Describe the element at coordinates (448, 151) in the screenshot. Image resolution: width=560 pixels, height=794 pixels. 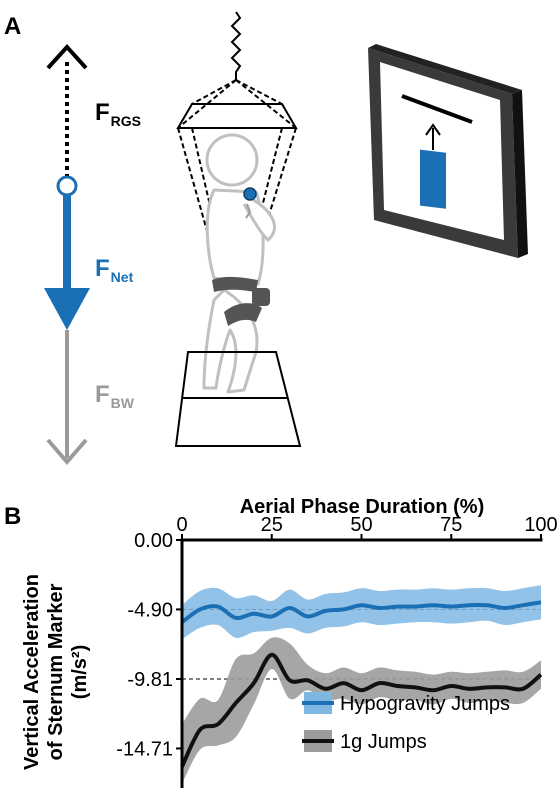
I see `feedback-monitor` at that location.